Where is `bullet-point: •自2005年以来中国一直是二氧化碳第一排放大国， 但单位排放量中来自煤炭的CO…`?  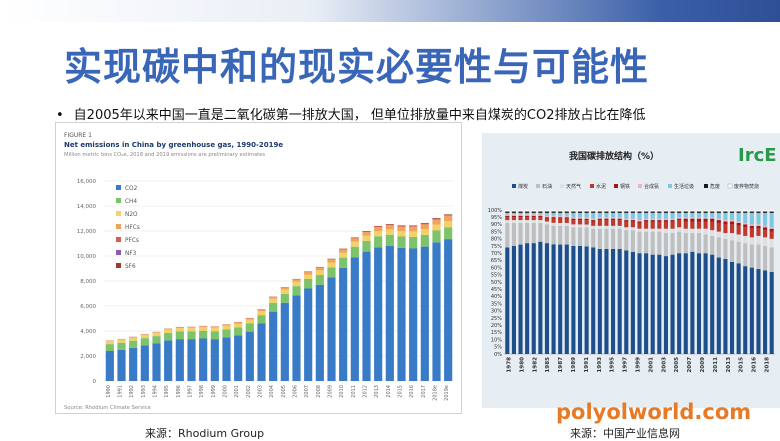
bullet-point: •自2005年以来中国一直是二氧化碳第一排放大国， 但单位排放量中来自煤炭的CO… is located at coordinates (350, 113).